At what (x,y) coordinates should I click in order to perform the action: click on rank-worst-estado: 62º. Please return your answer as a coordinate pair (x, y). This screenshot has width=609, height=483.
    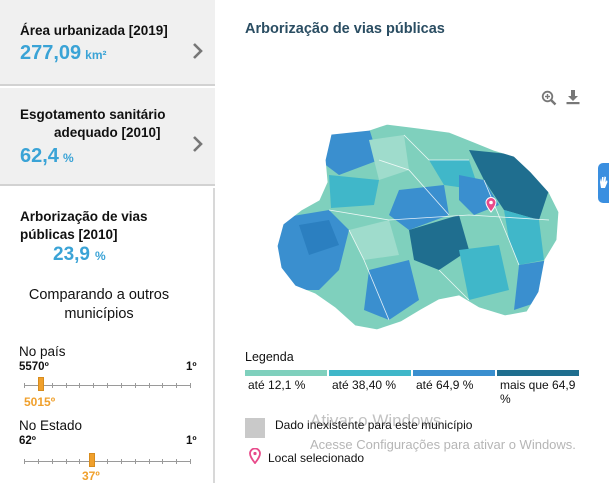
    Looking at the image, I should click on (27, 441).